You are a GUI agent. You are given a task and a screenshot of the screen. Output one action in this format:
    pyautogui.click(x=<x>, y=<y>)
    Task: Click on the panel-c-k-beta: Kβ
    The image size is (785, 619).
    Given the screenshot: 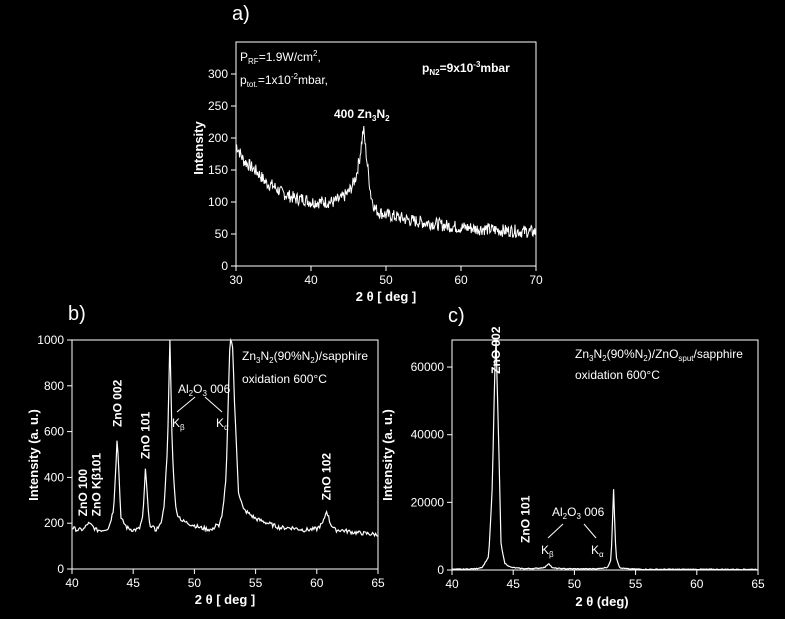 What is the action you would take?
    pyautogui.click(x=547, y=551)
    